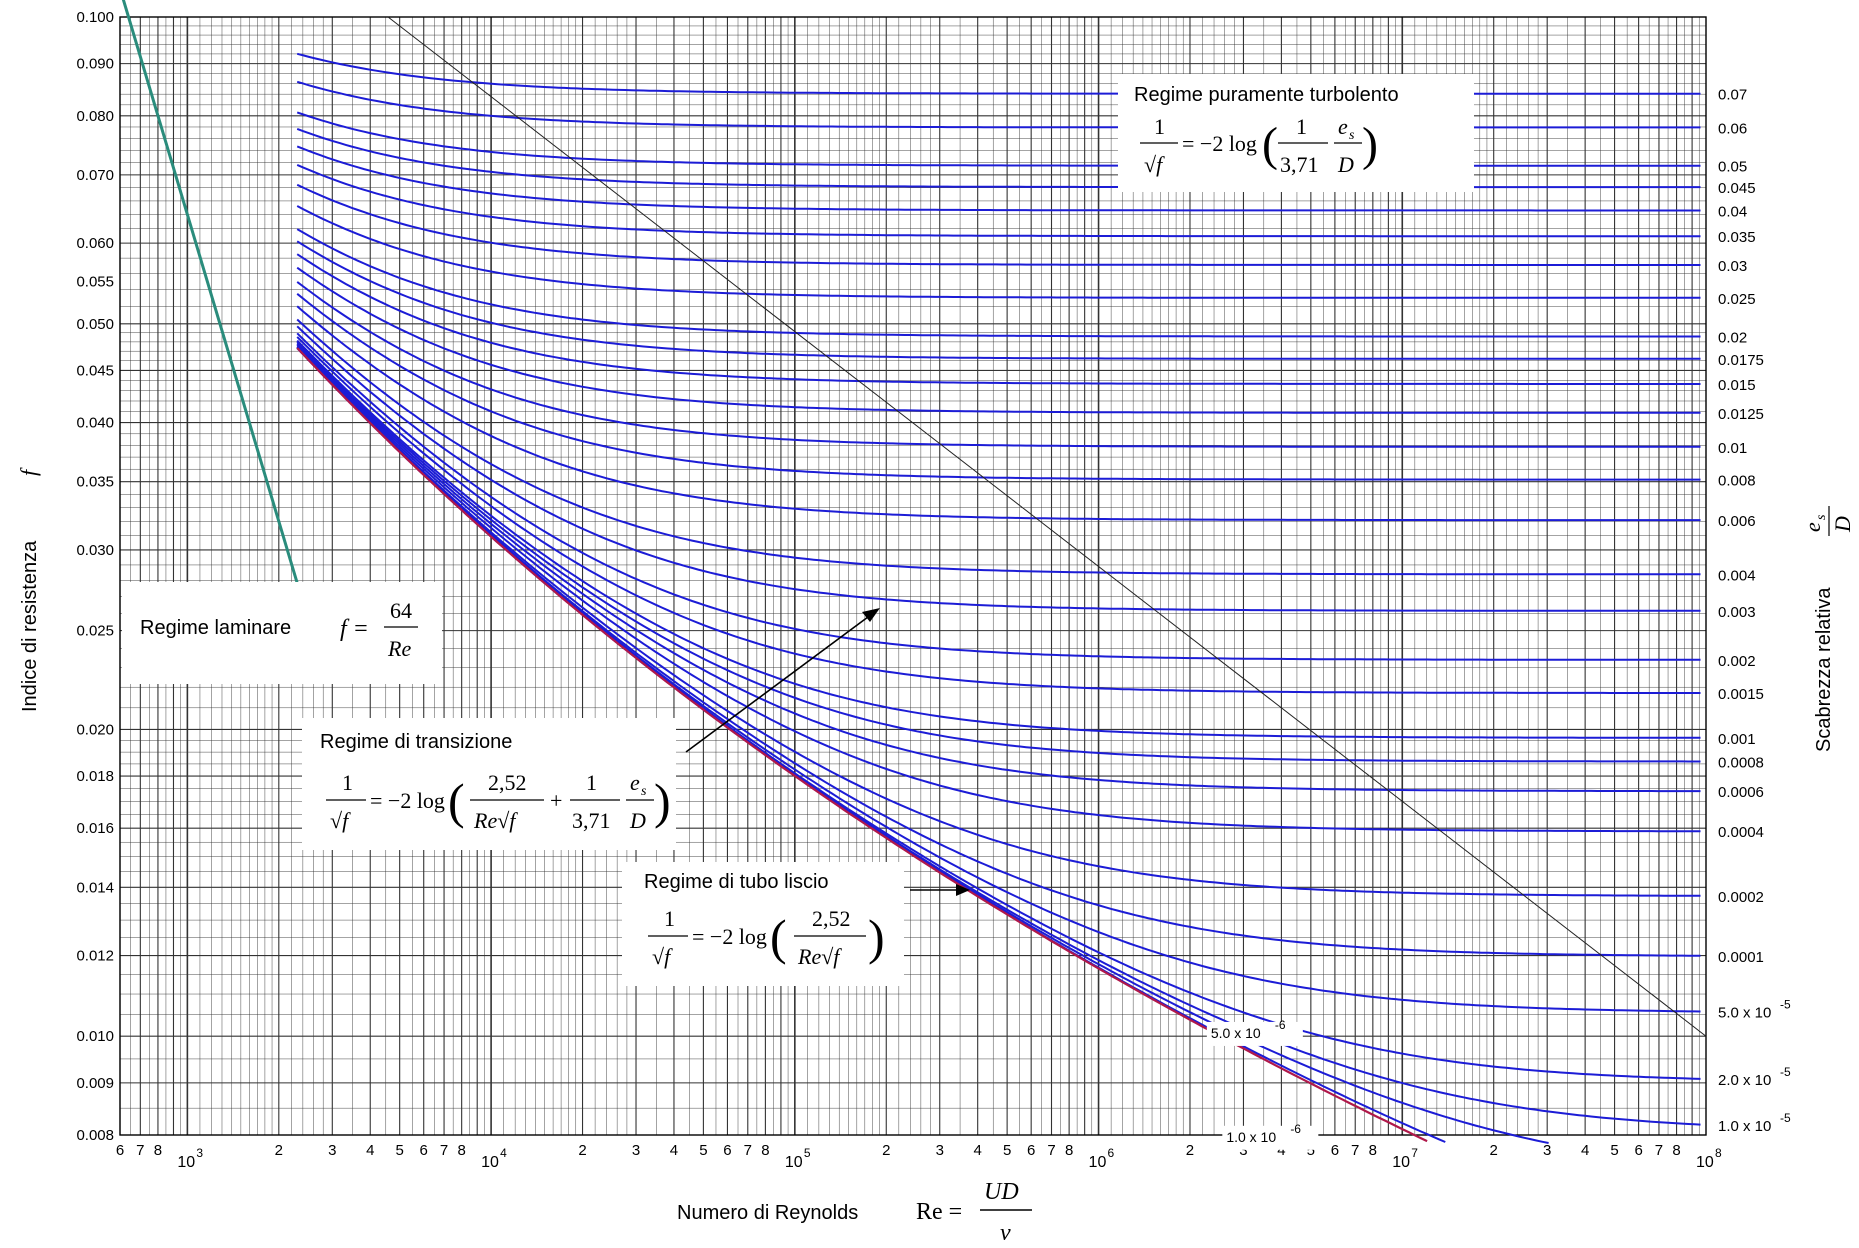 Image resolution: width=1859 pixels, height=1248 pixels. I want to click on transizione-e-sub: s, so click(644, 791).